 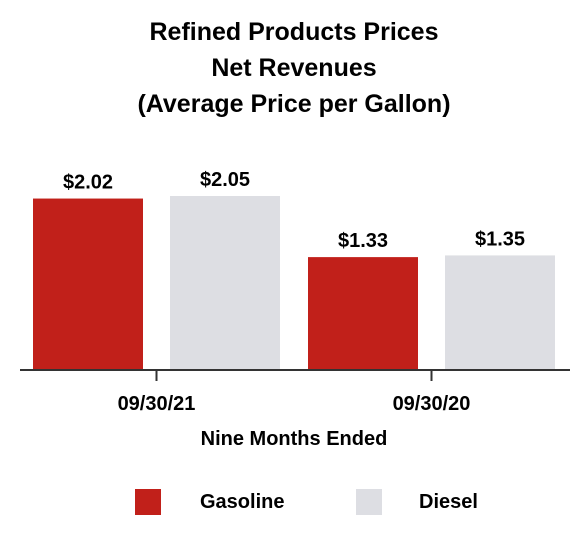 What do you see at coordinates (88, 183) in the screenshot?
I see `data-label-gasoline-0: $2.02` at bounding box center [88, 183].